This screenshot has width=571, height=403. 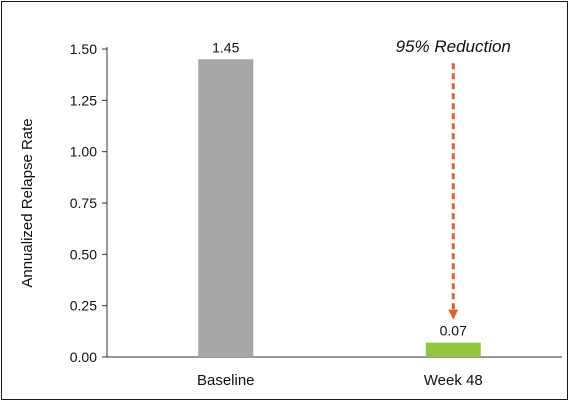 What do you see at coordinates (83, 49) in the screenshot?
I see `y-tick-label: 1.50` at bounding box center [83, 49].